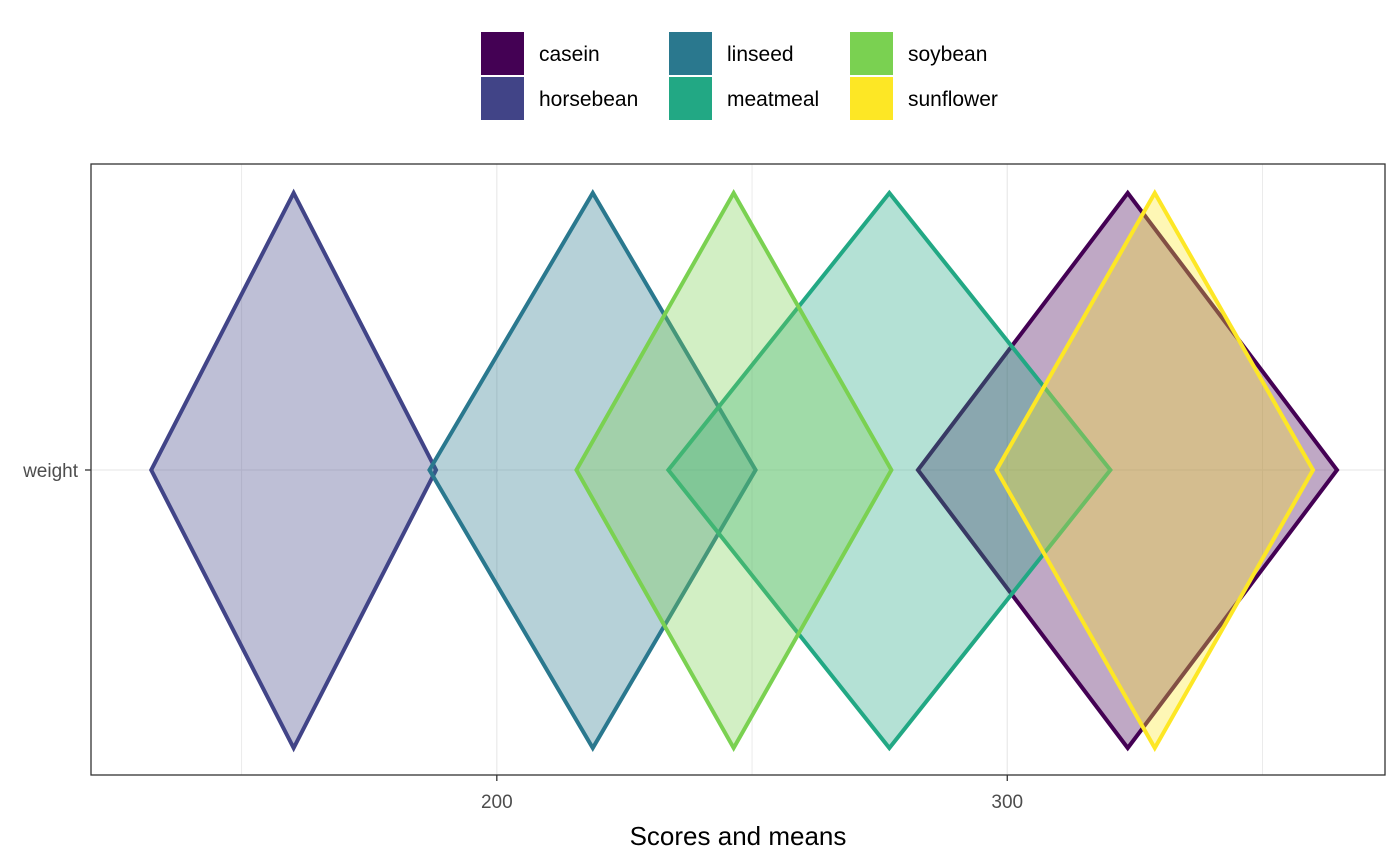 The height and width of the screenshot is (866, 1400). What do you see at coordinates (947, 54) in the screenshot?
I see `legend-label-soybean: soybean` at bounding box center [947, 54].